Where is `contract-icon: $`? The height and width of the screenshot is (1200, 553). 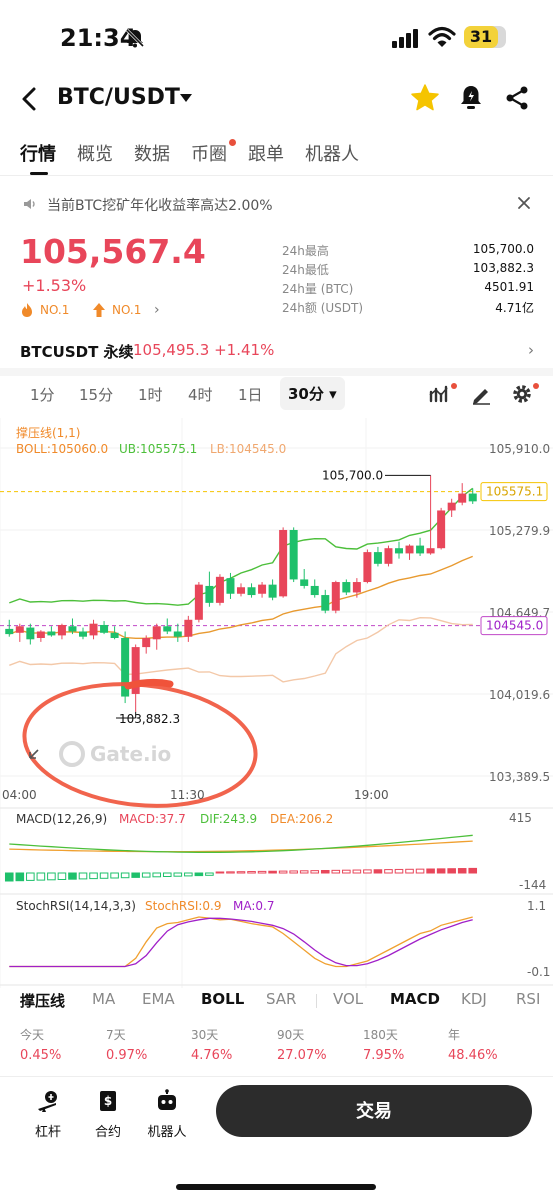
contract-icon: $ is located at coordinates (108, 1101).